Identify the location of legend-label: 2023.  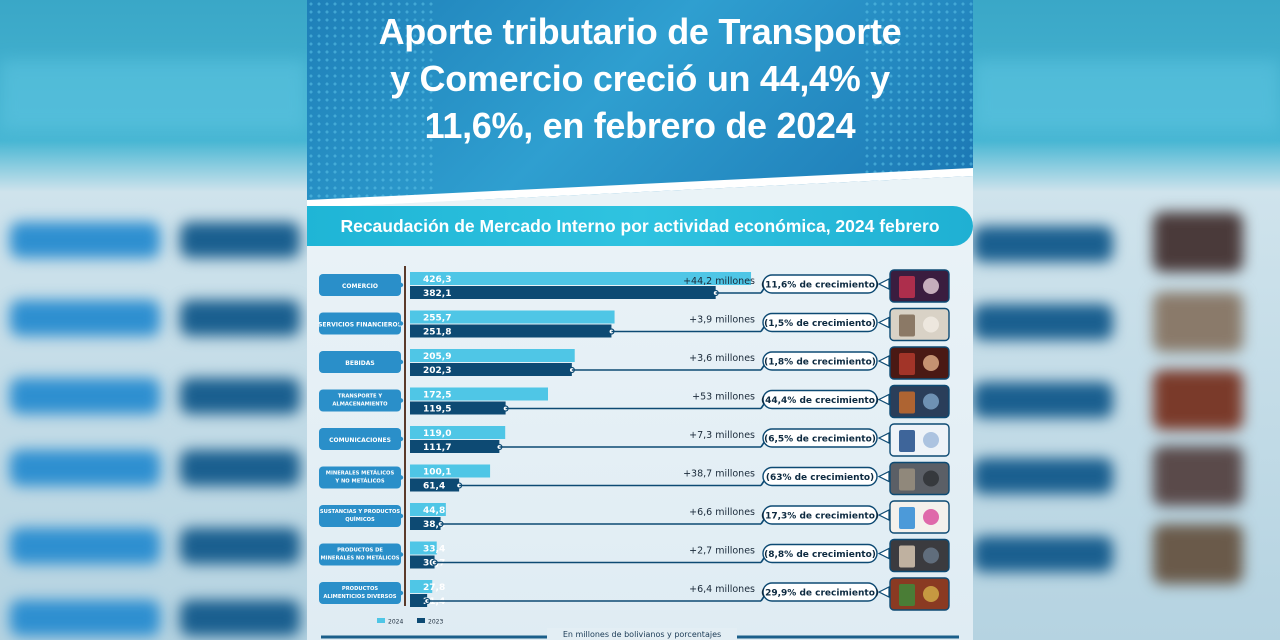
(435, 622).